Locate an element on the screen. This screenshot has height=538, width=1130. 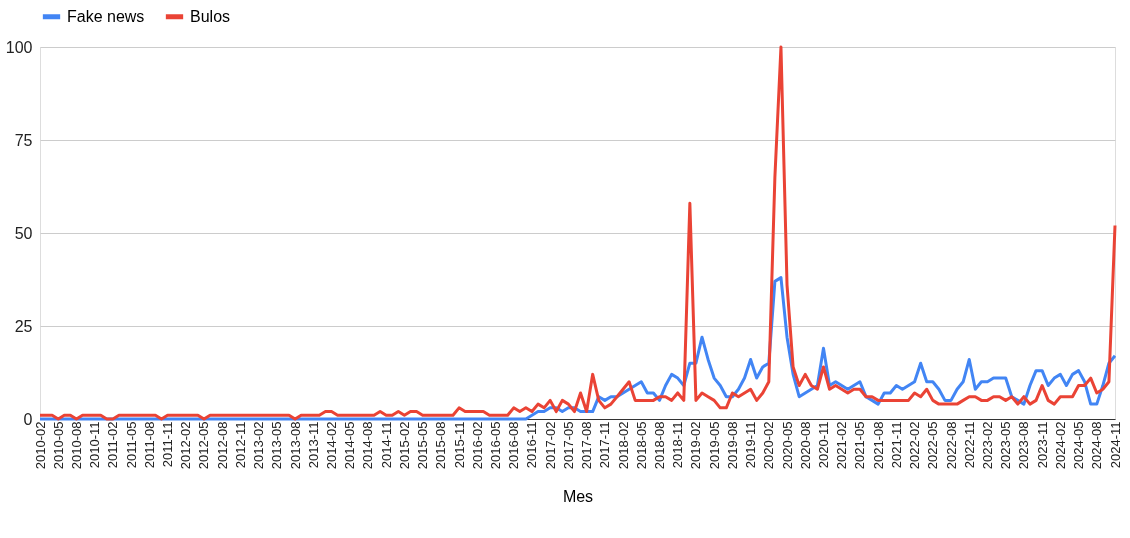
x-tick-label: 2014-08 is located at coordinates (368, 445).